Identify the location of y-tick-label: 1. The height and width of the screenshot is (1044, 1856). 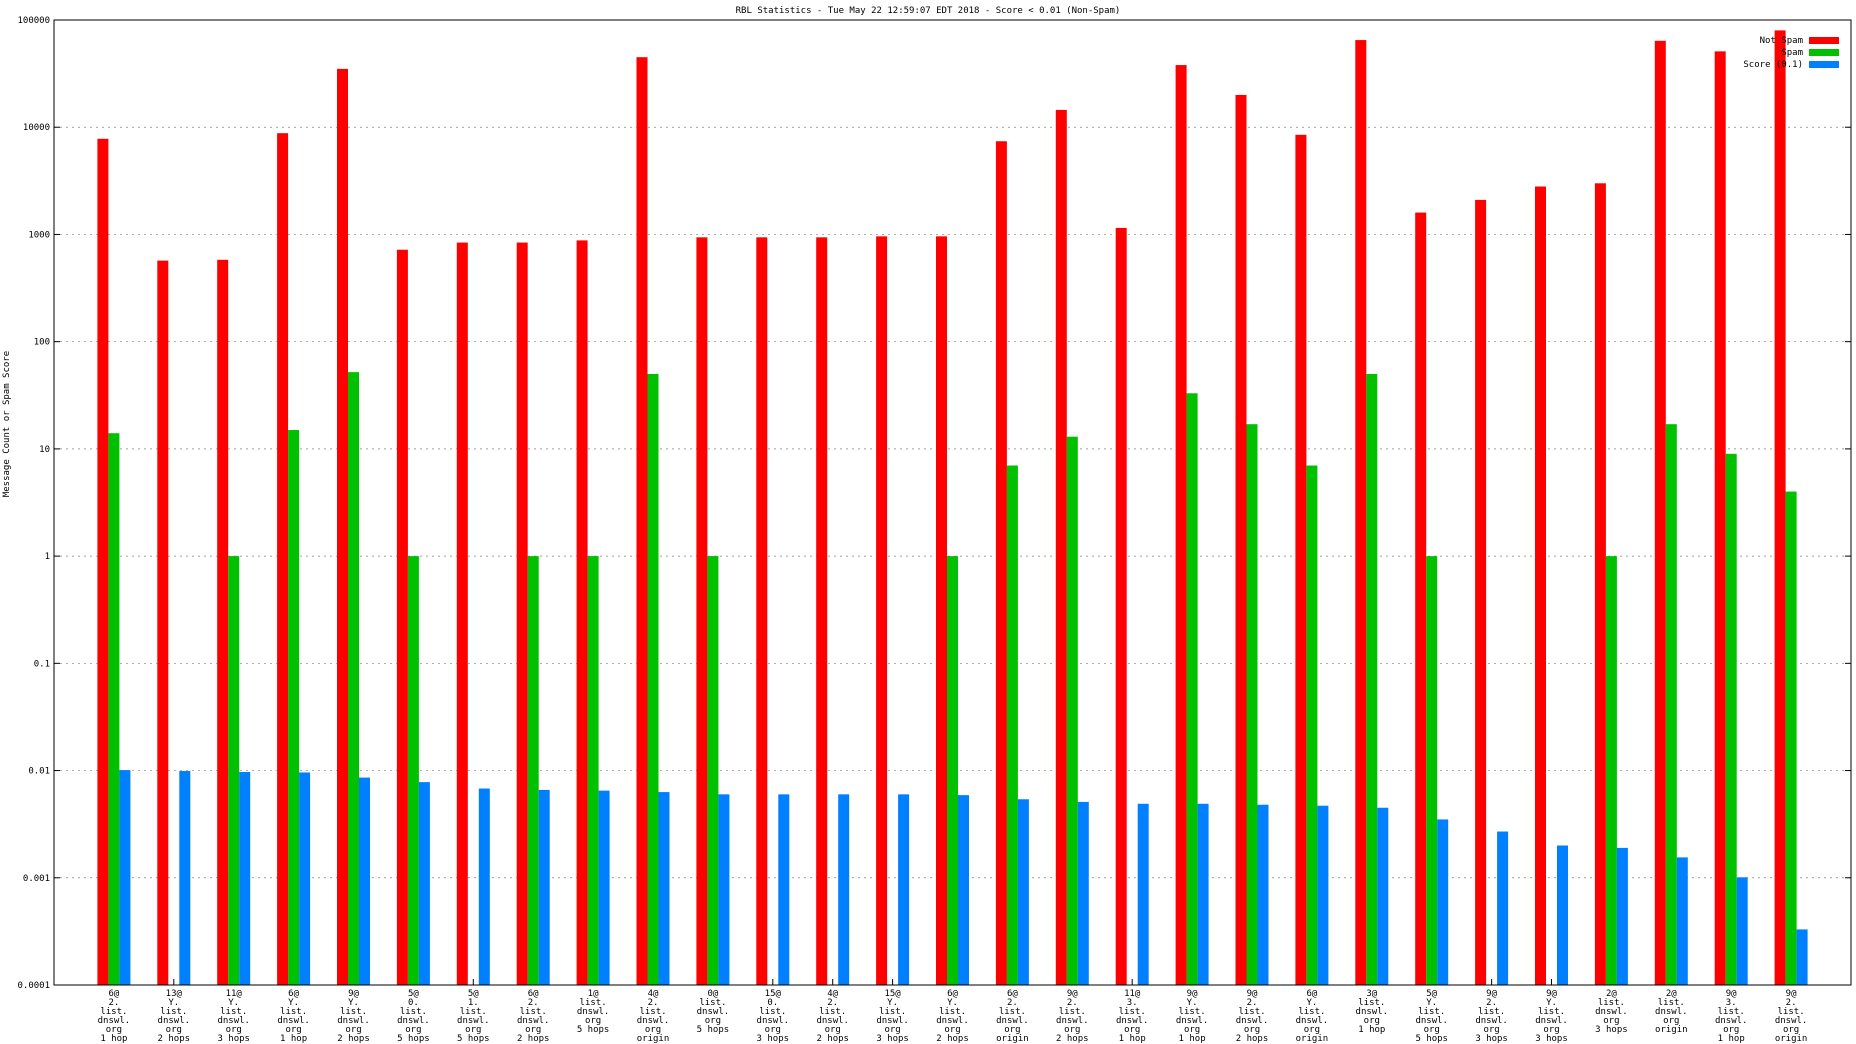
(47, 557).